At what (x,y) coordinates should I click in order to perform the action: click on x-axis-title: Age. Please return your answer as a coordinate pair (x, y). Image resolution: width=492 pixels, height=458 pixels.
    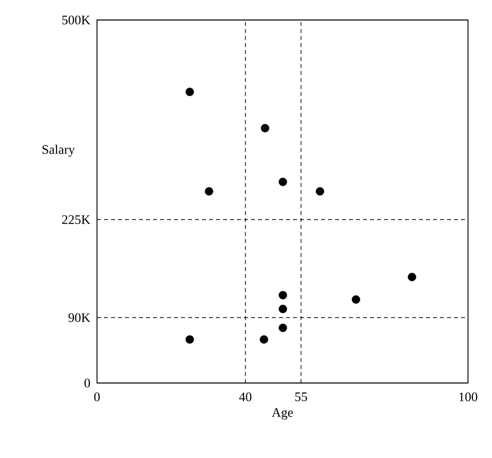
    Looking at the image, I should click on (282, 414).